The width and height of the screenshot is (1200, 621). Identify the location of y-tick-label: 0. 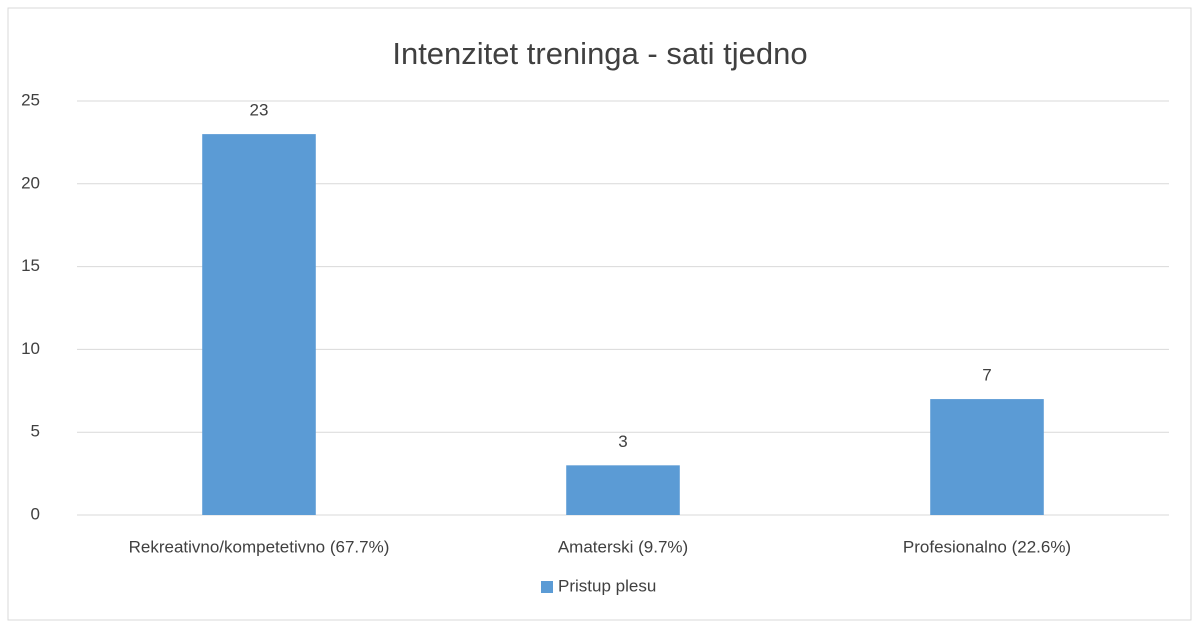
(35, 513).